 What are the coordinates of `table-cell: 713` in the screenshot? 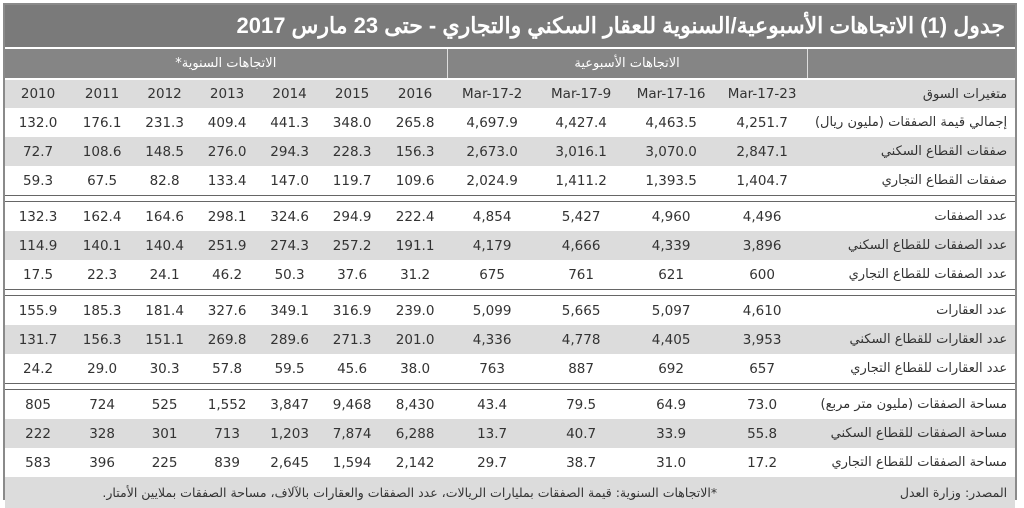 It's located at (227, 433).